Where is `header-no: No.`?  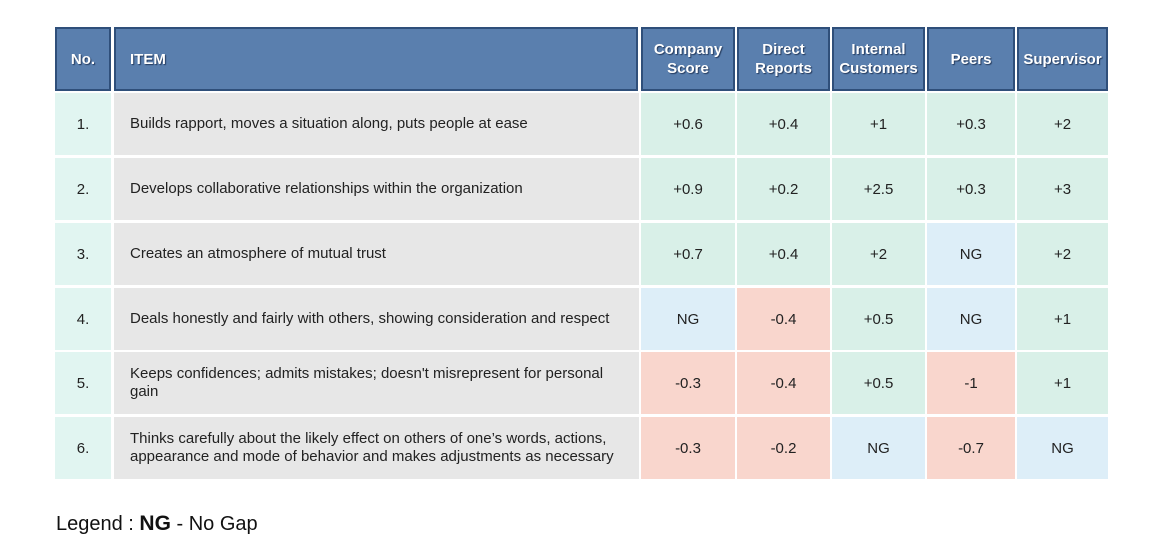 header-no: No. is located at coordinates (83, 59).